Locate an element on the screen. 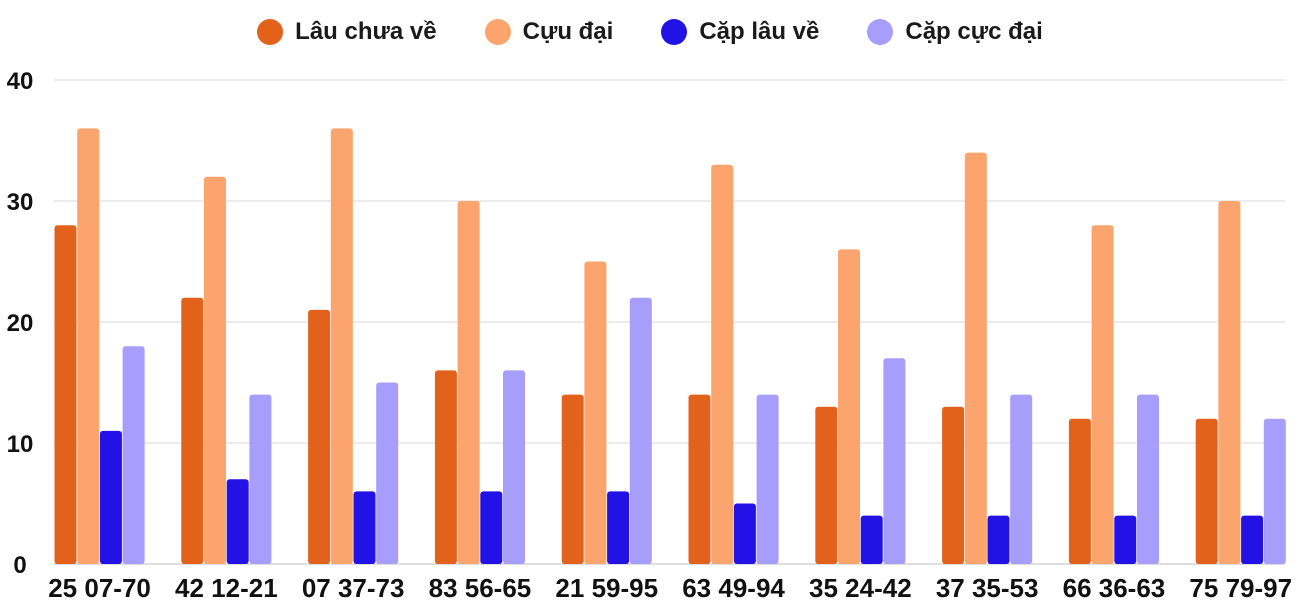  x-tick-label: 21 59-95 is located at coordinates (606, 586).